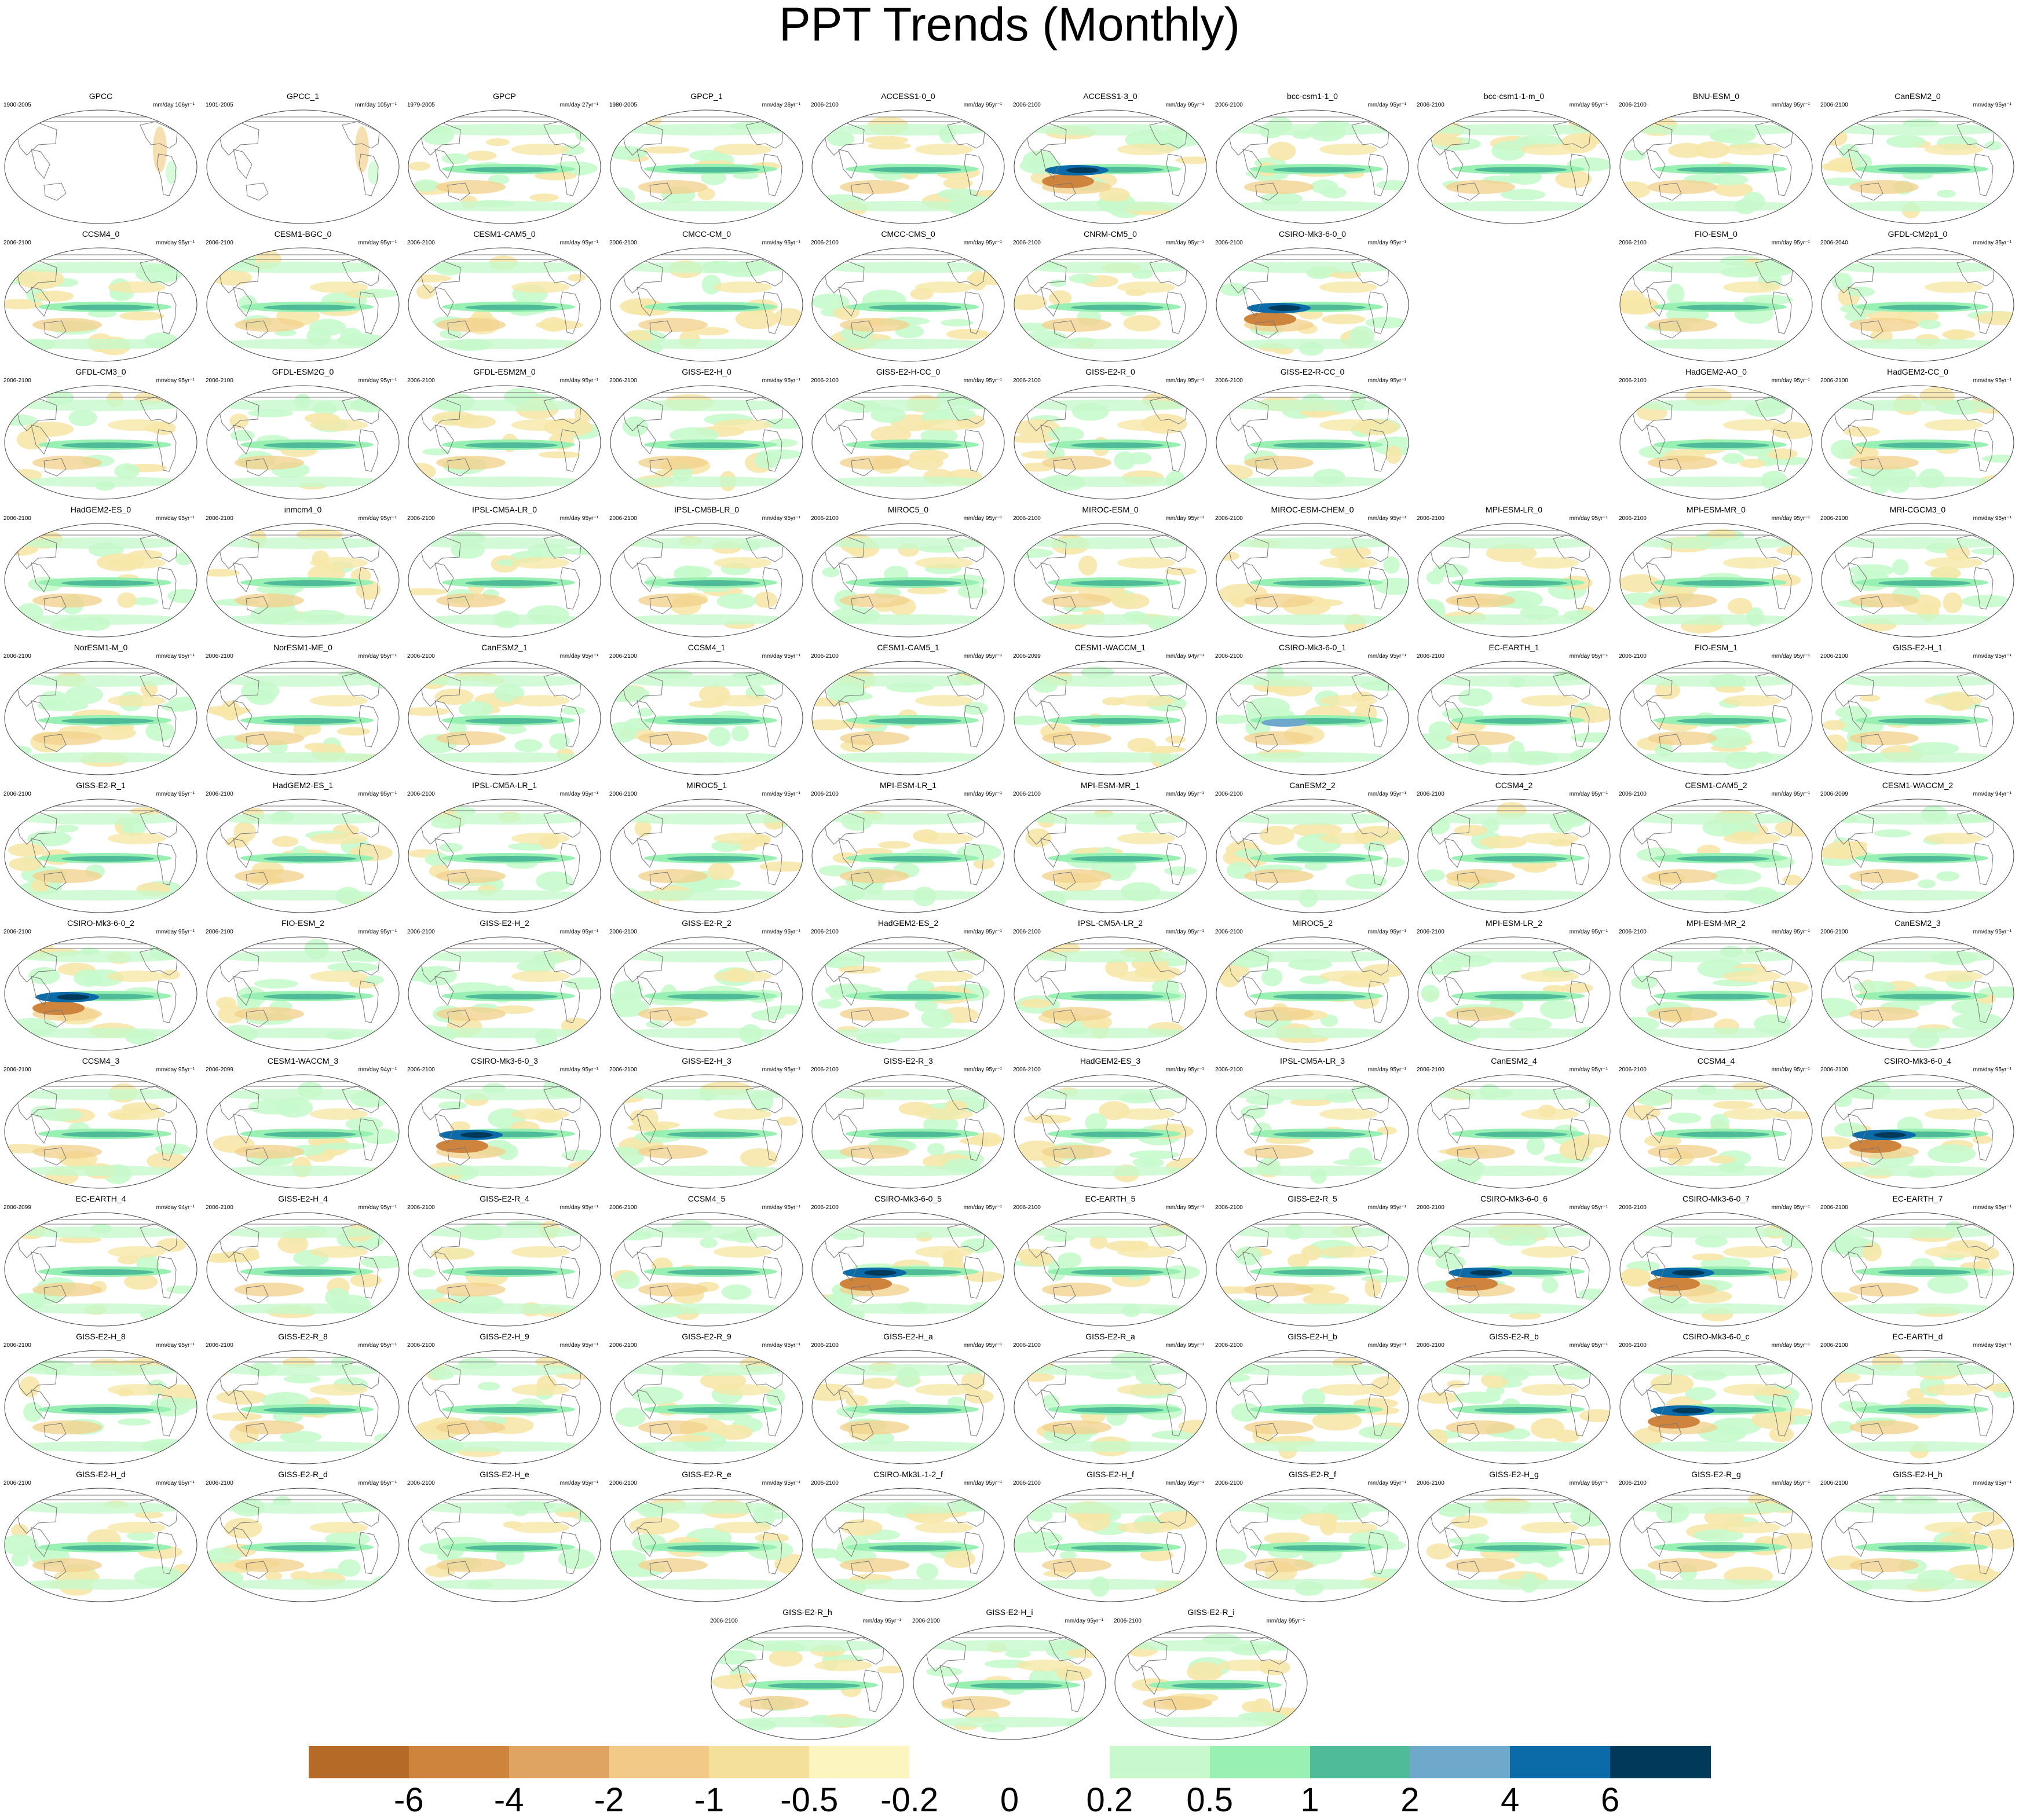  I want to click on panel-title: ACCESS1-0_0, so click(908, 96).